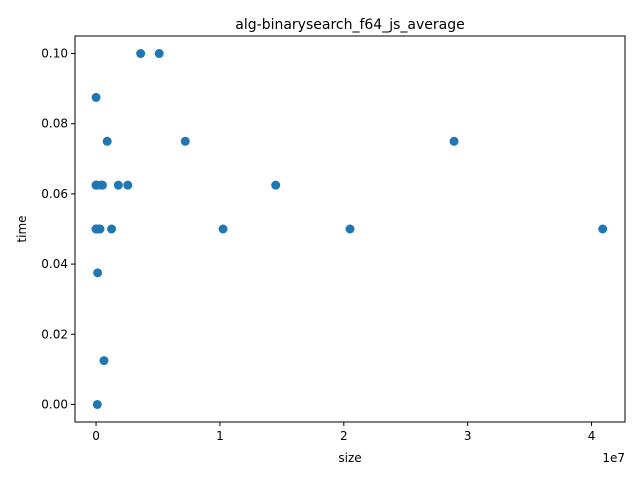 Image resolution: width=640 pixels, height=480 pixels. What do you see at coordinates (220, 436) in the screenshot?
I see `x-tick-label: 1` at bounding box center [220, 436].